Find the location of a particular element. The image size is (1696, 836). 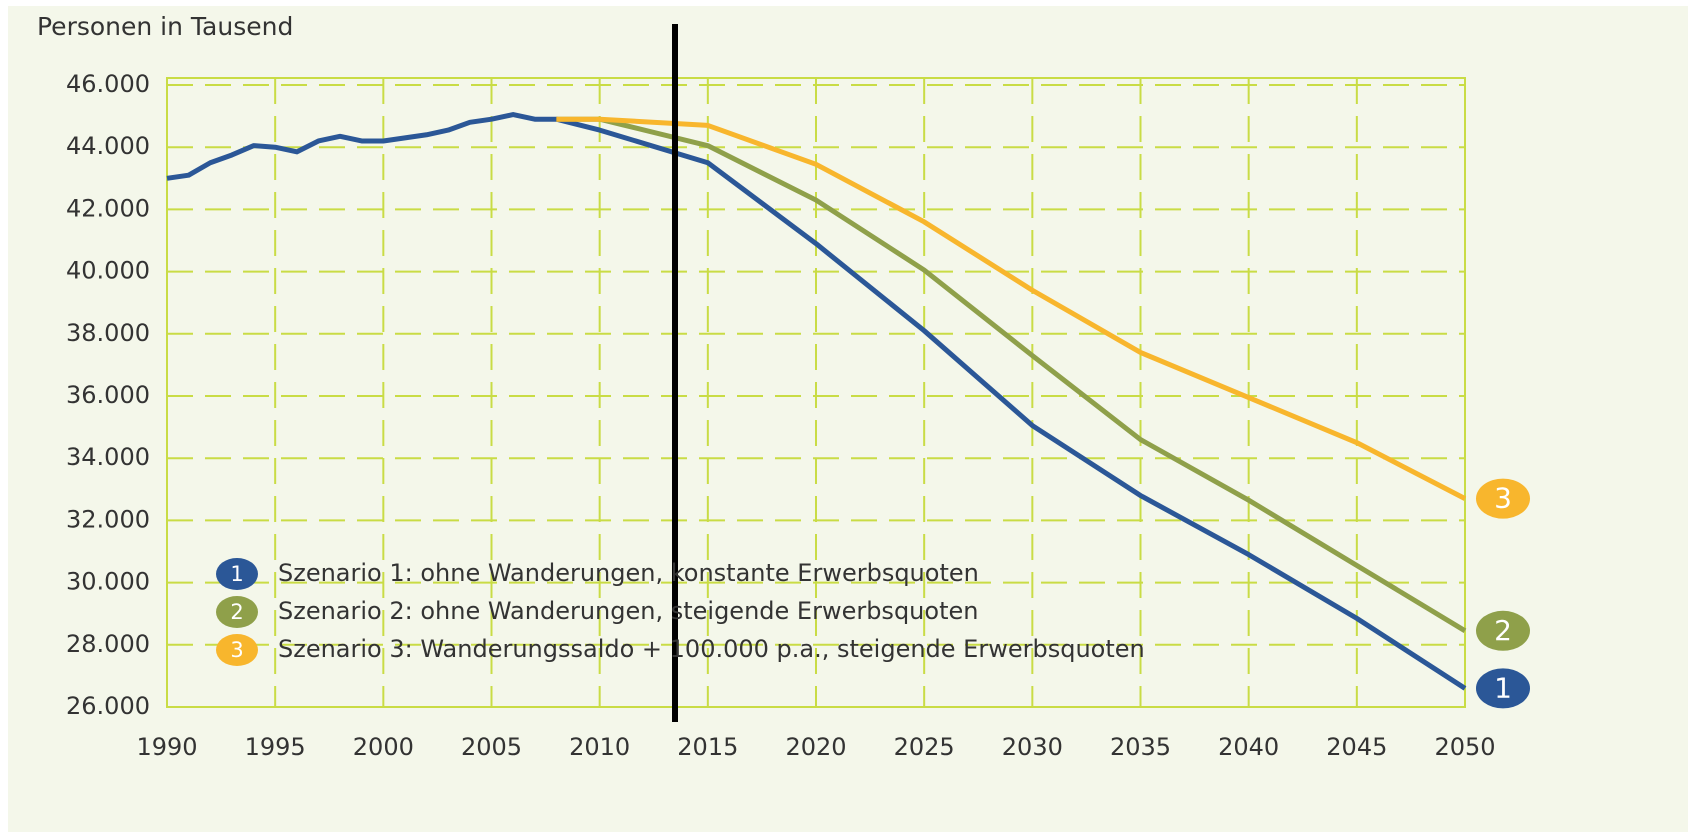

y-tick-label: 32.000 is located at coordinates (108, 519).